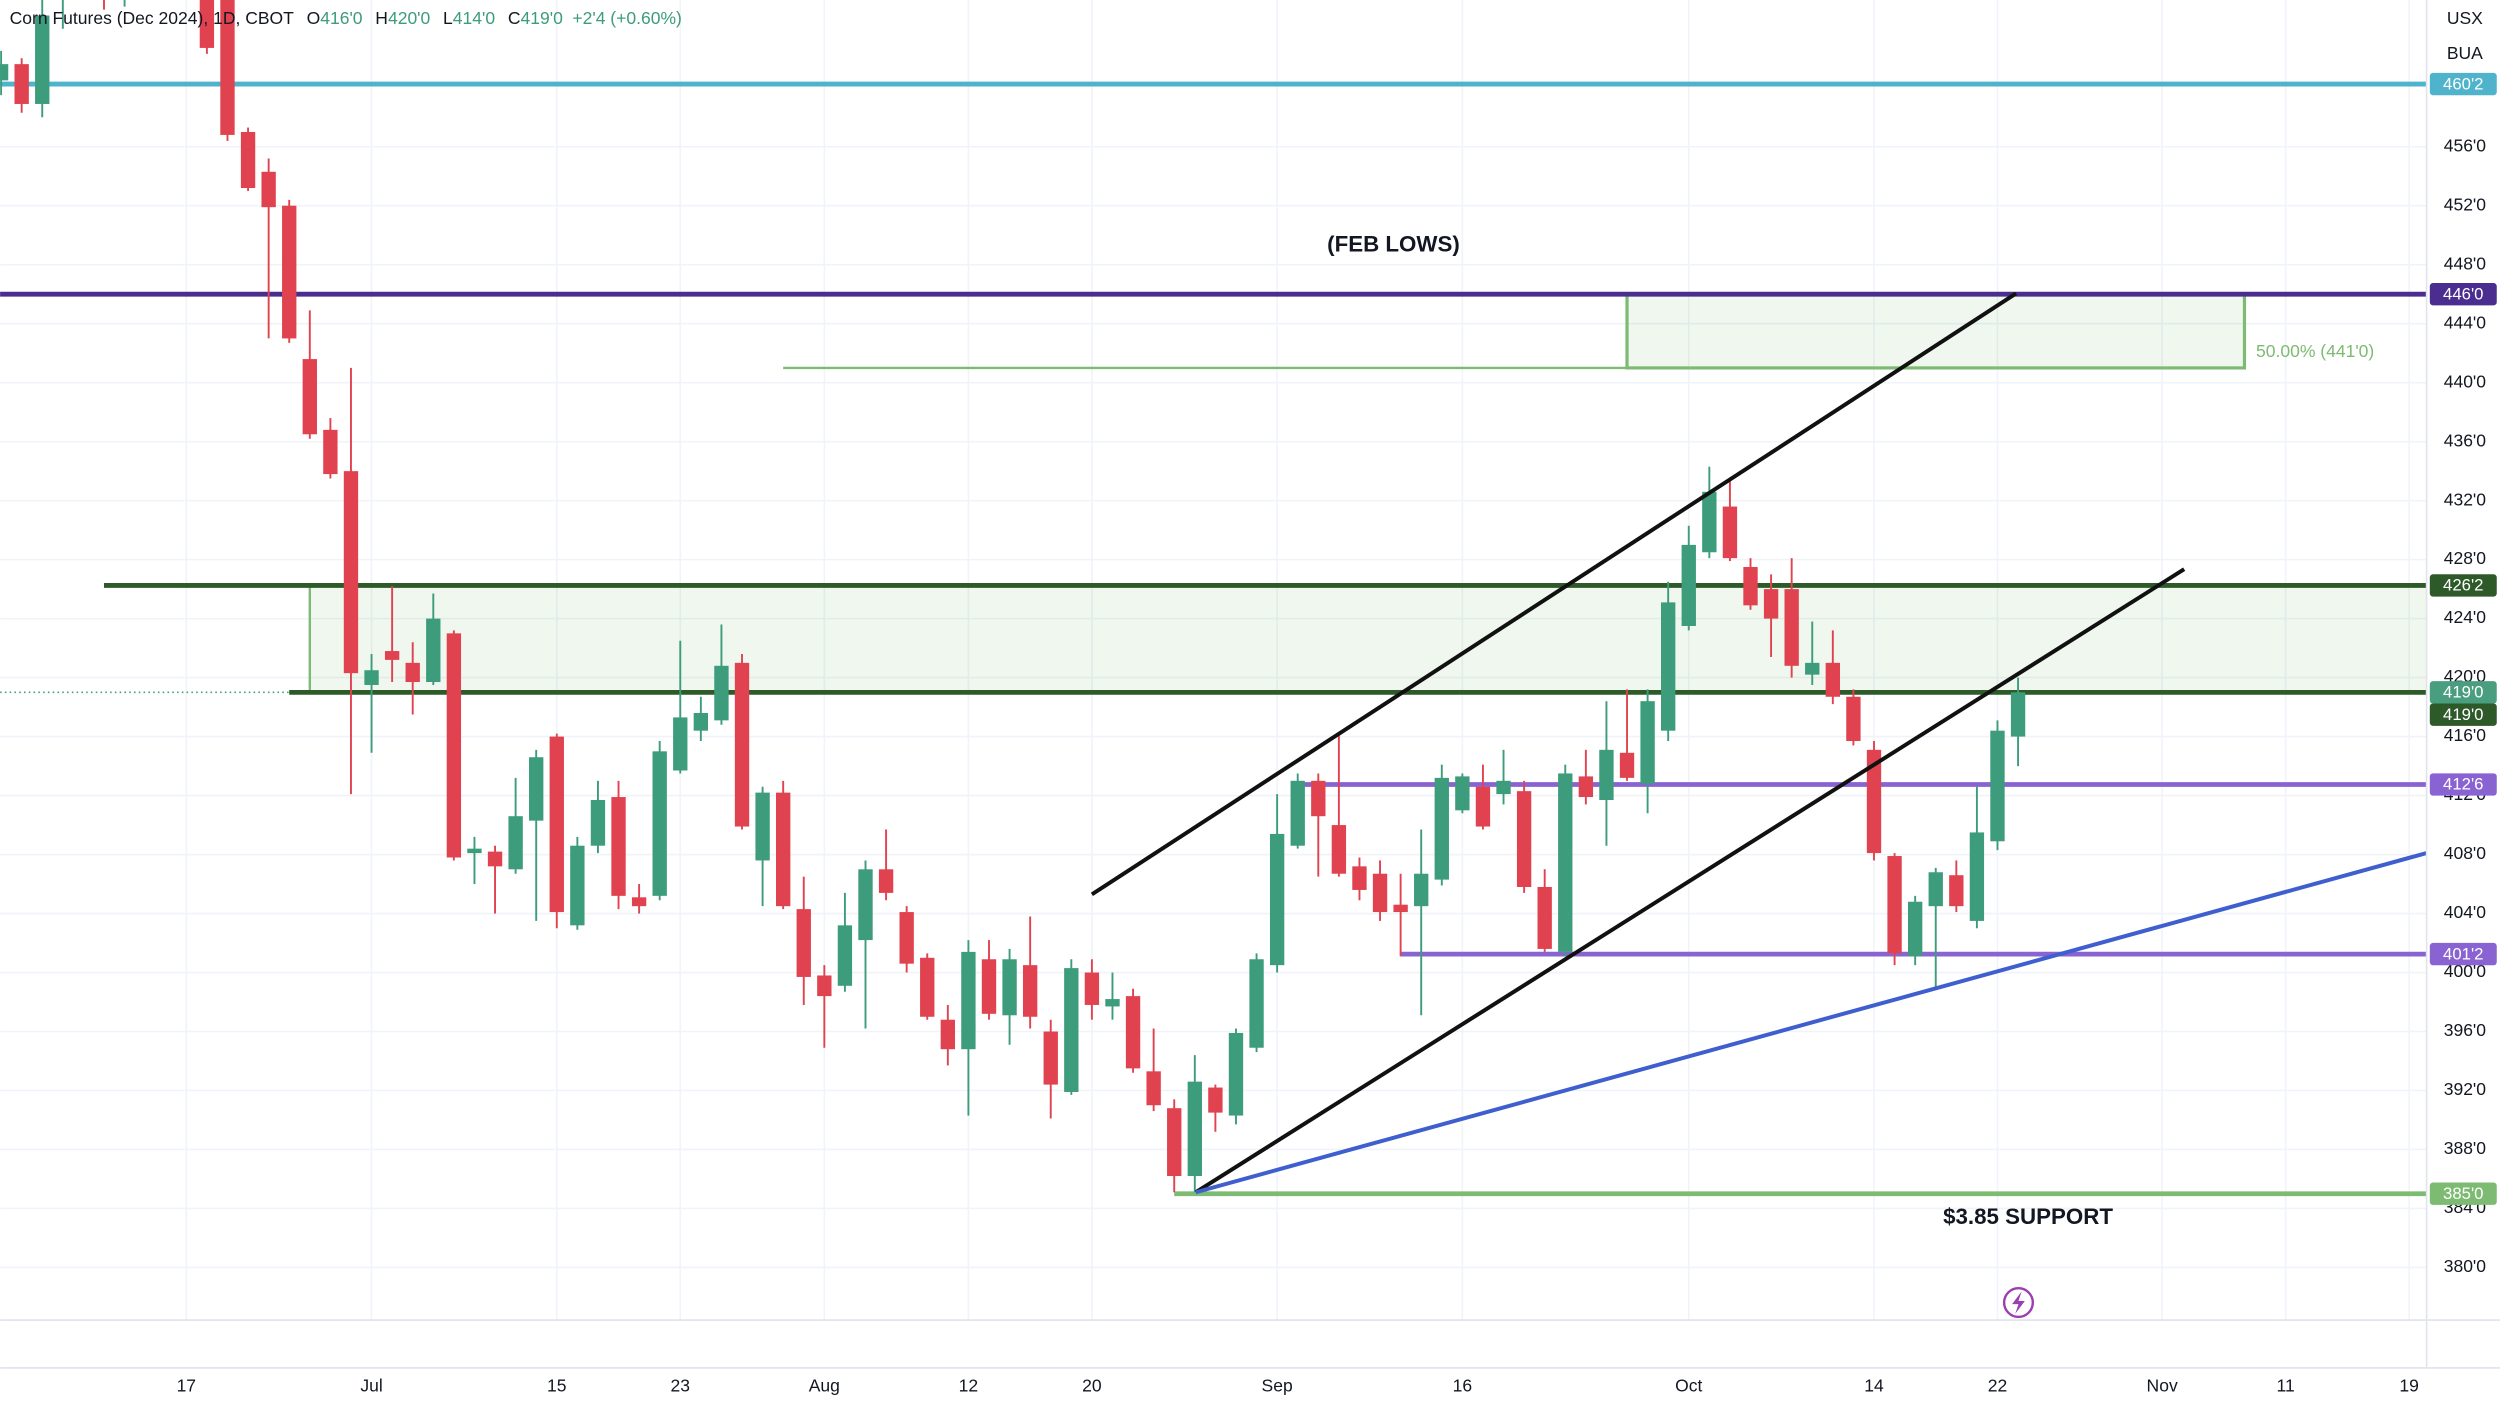  What do you see at coordinates (2465, 1030) in the screenshot?
I see `y-tick-label: 396'0` at bounding box center [2465, 1030].